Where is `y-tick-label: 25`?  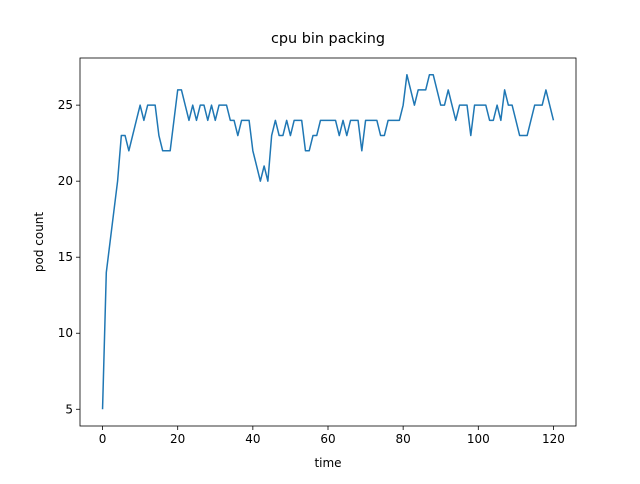 y-tick-label: 25 is located at coordinates (65, 105).